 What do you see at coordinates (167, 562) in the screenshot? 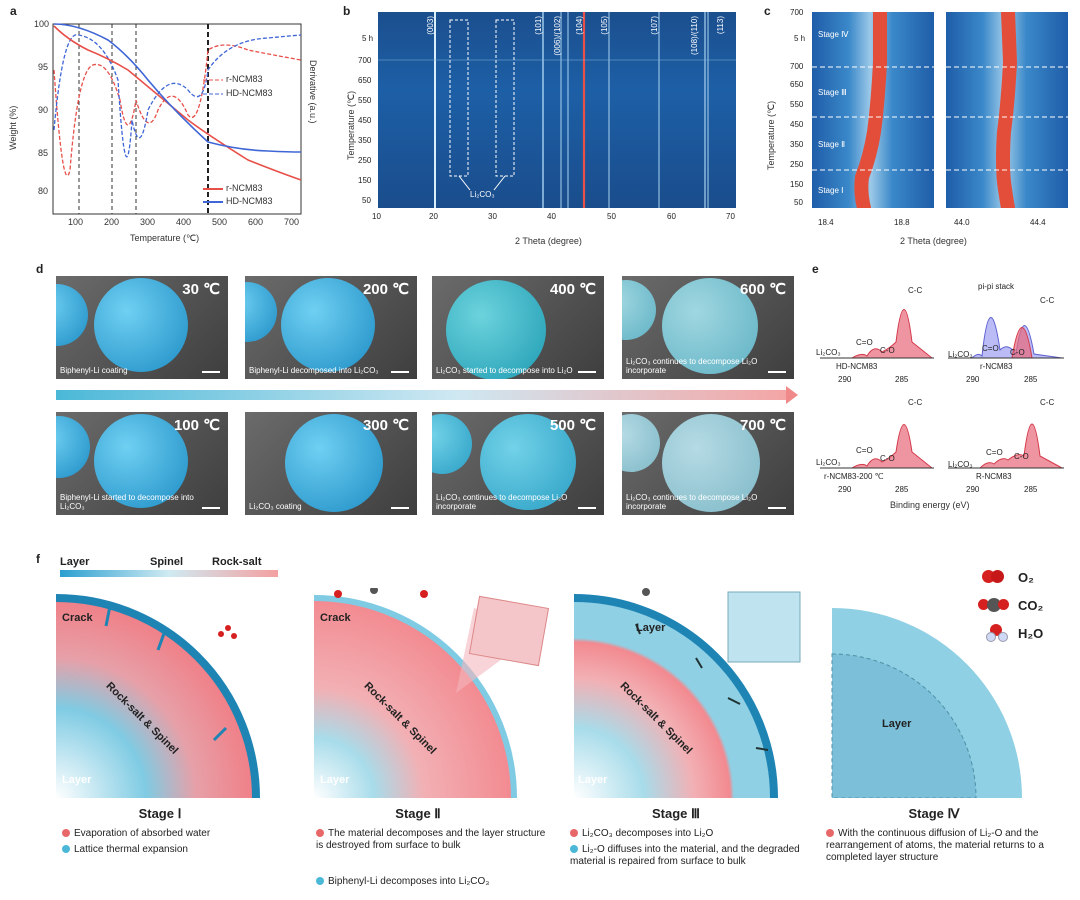
I see `gradient-label-spinel: Spinel` at bounding box center [167, 562].